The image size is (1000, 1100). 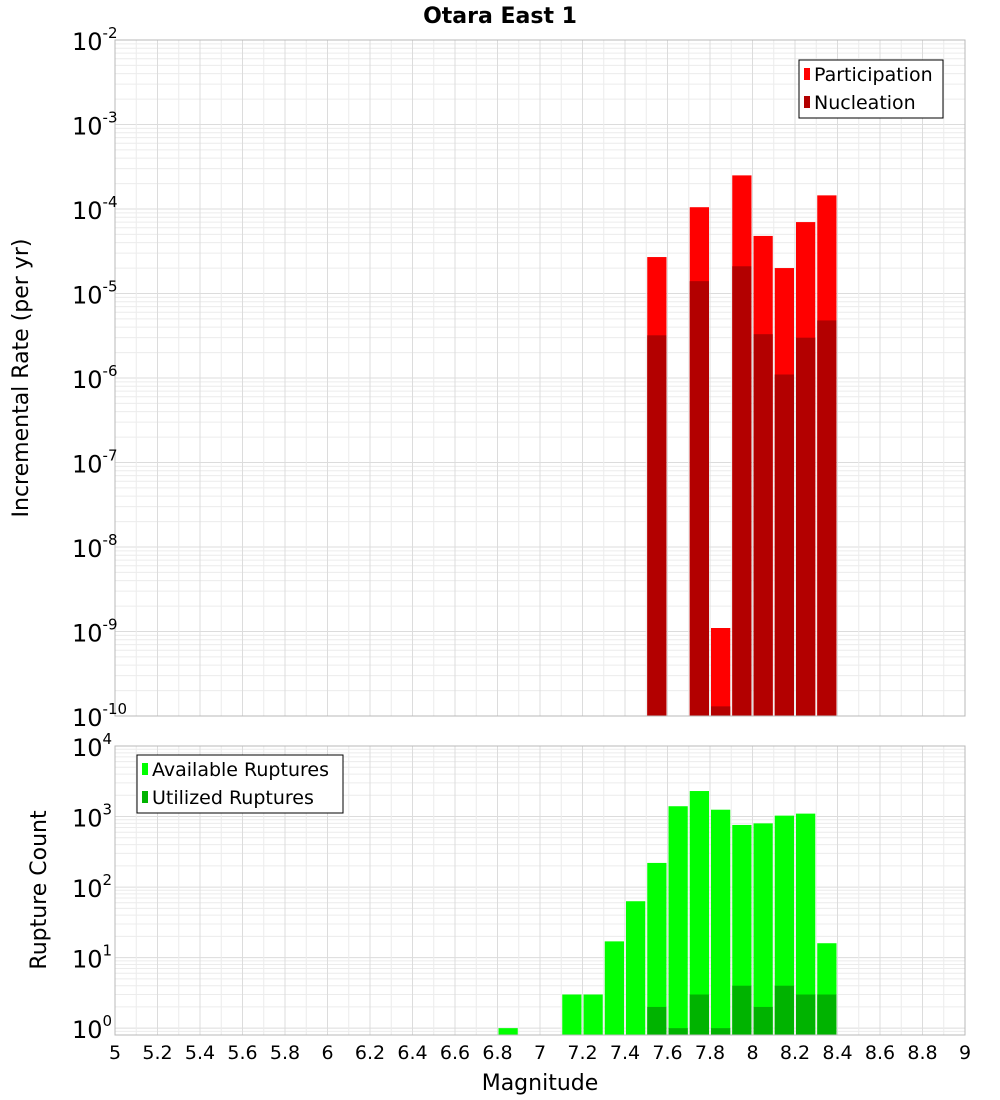 I want to click on x-tick-label: 8.6, so click(x=880, y=1053).